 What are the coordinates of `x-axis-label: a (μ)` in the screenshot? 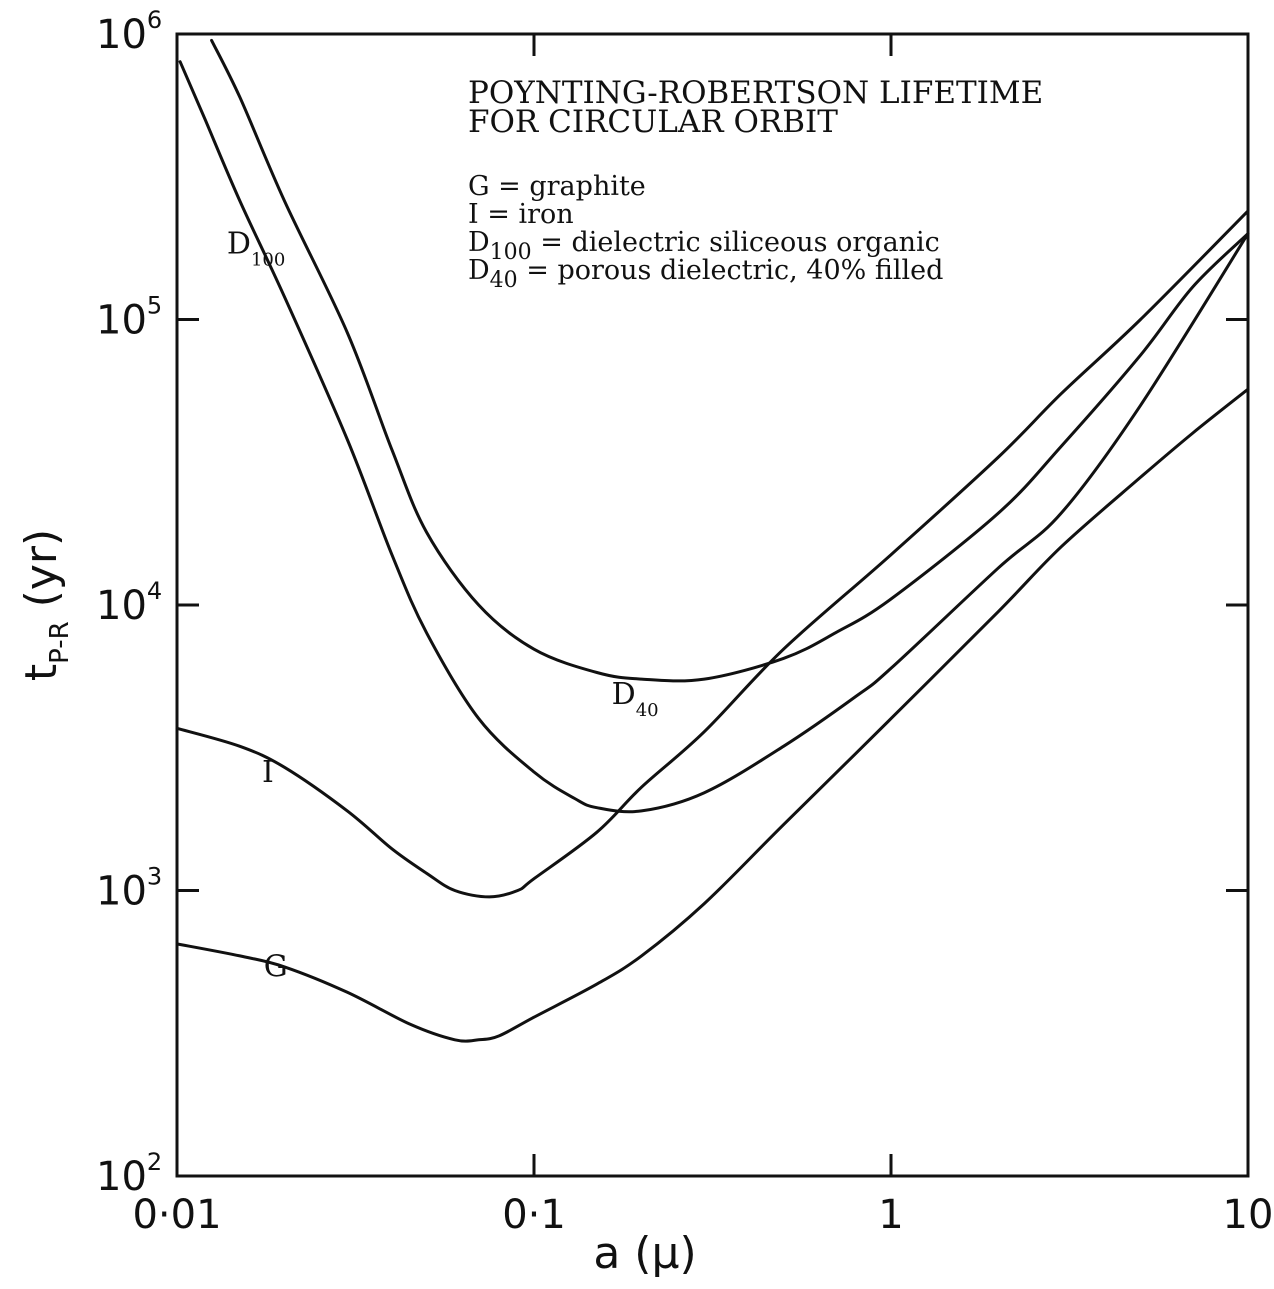 It's located at (644, 1253).